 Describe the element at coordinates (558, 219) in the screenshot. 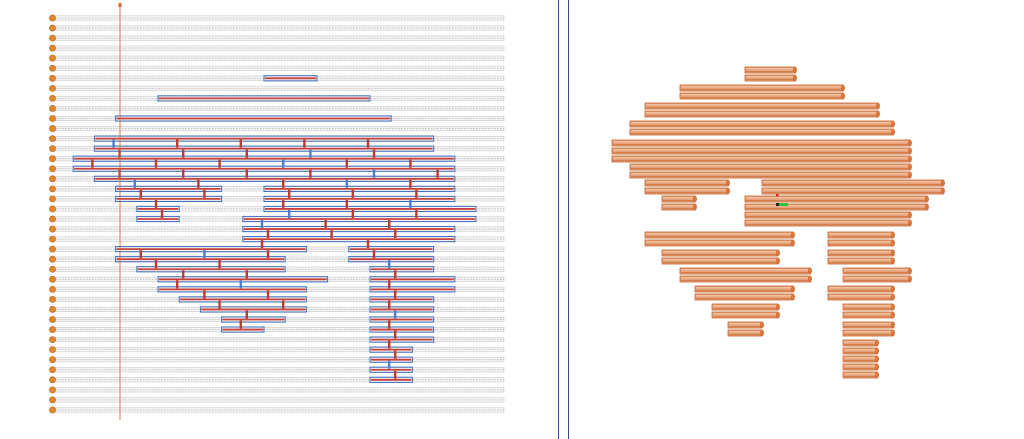

I see `panel-divider-left` at that location.